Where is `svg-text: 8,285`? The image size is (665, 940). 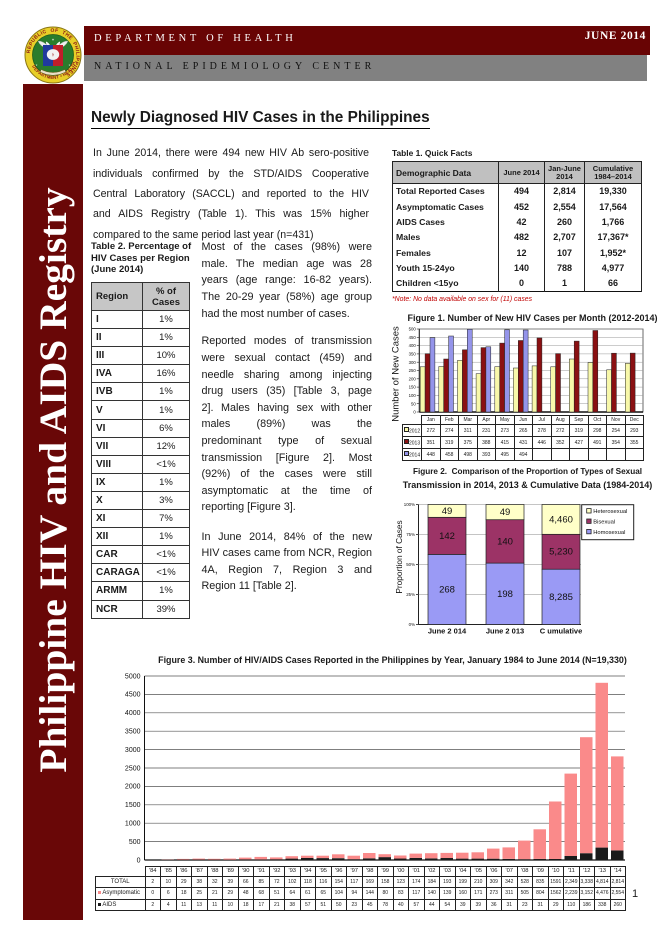 svg-text: 8,285 is located at coordinates (561, 597).